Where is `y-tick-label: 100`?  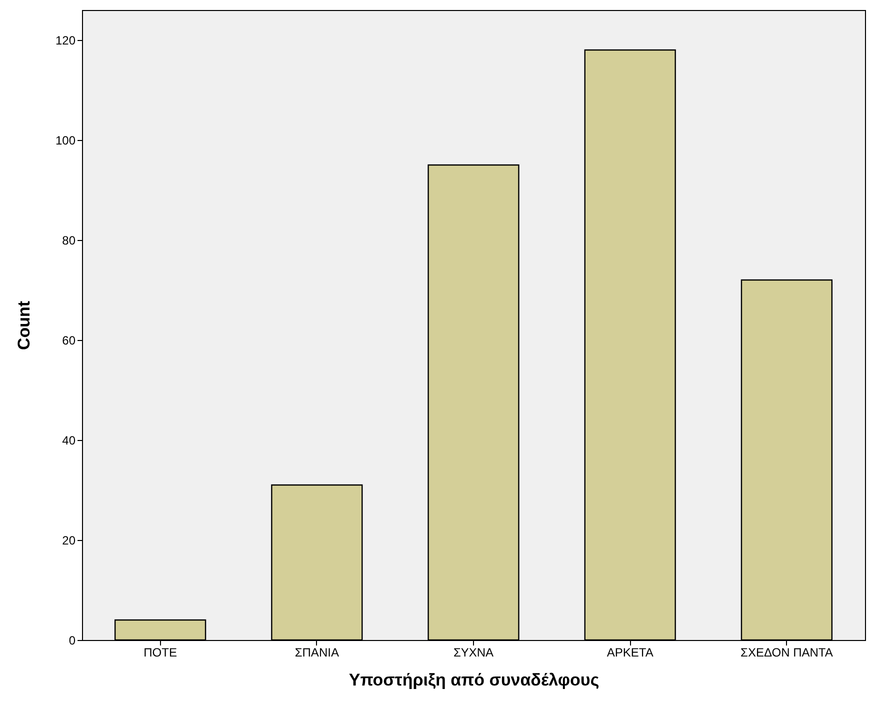 y-tick-label: 100 is located at coordinates (65, 141).